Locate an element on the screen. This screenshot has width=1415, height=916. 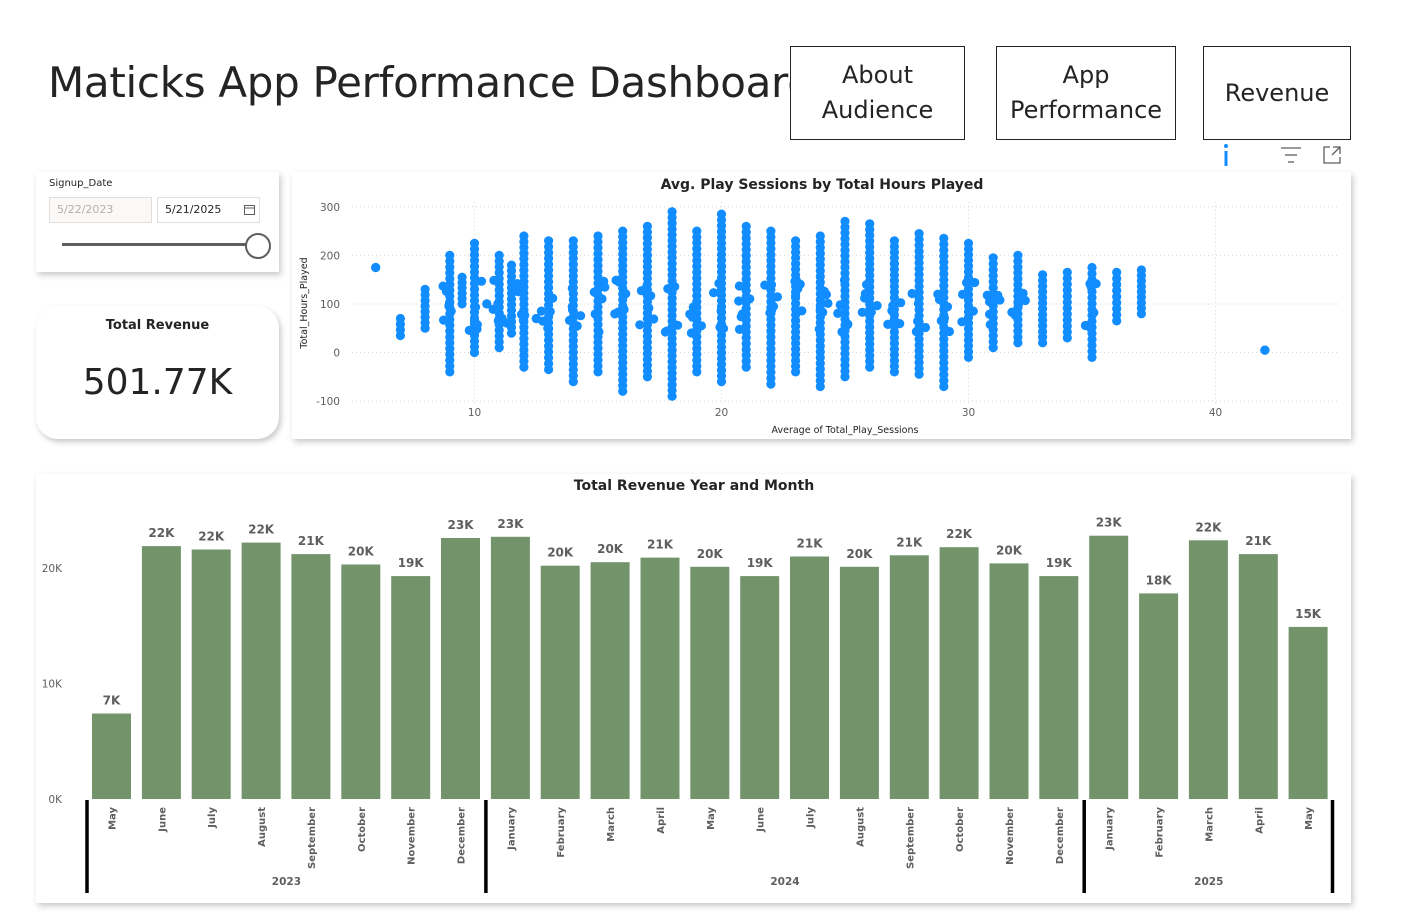
focus-mode-icon is located at coordinates (1332, 155).